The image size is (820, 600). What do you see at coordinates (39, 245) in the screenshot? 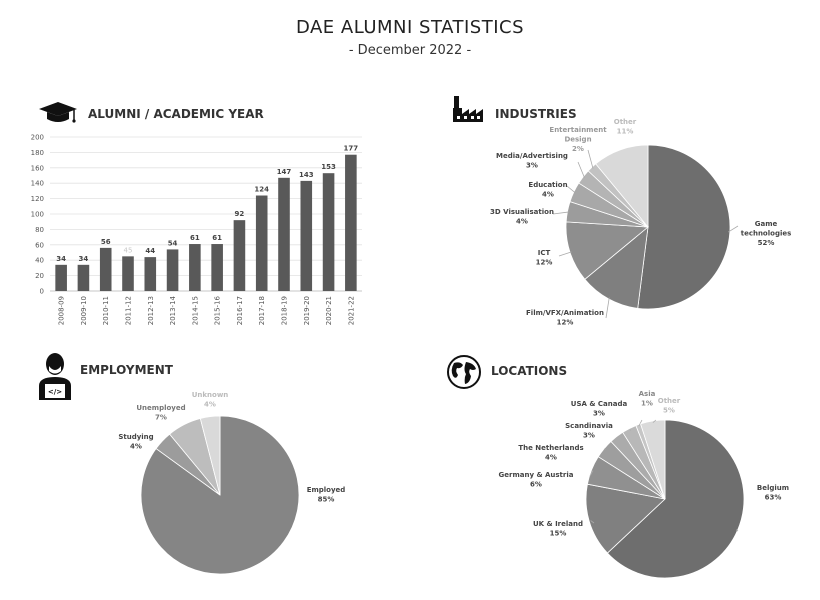
I see `y-tick-label: 60` at bounding box center [39, 245].